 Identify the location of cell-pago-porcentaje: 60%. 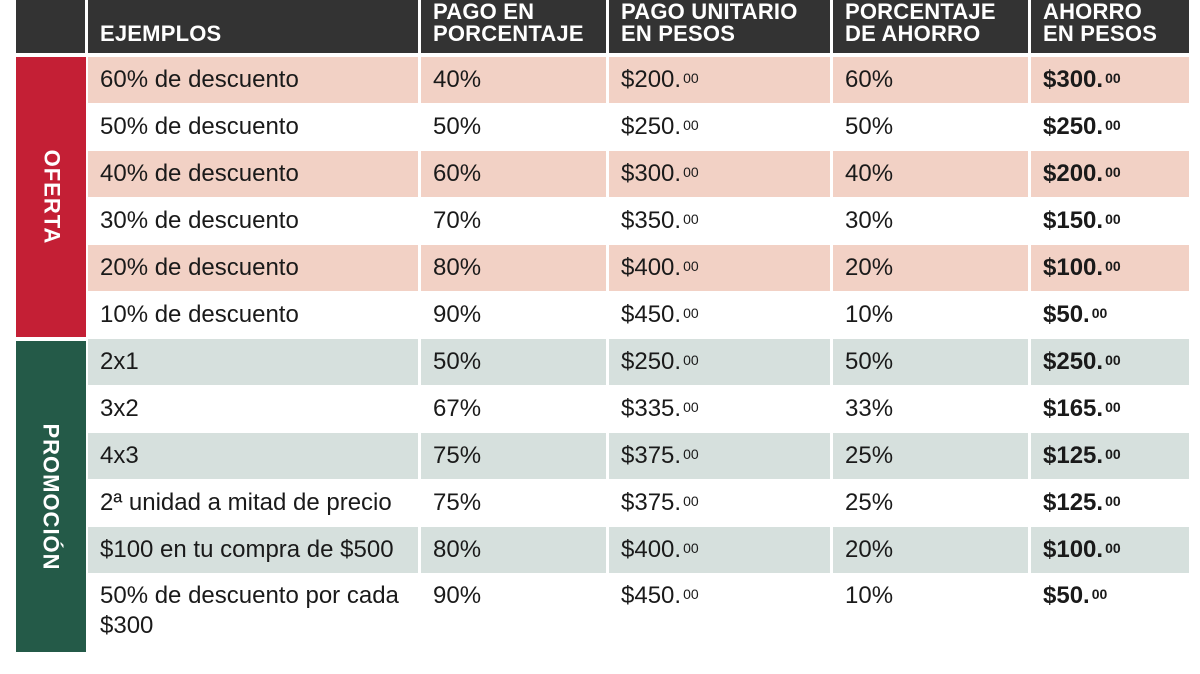
(515, 174).